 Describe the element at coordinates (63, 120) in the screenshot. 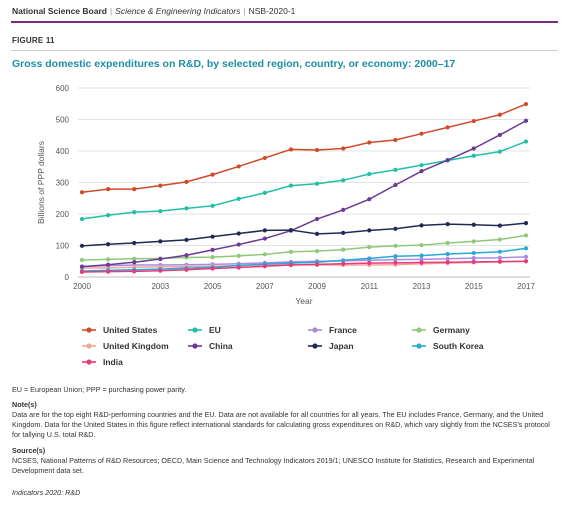

I see `y-tick-label: 500` at that location.